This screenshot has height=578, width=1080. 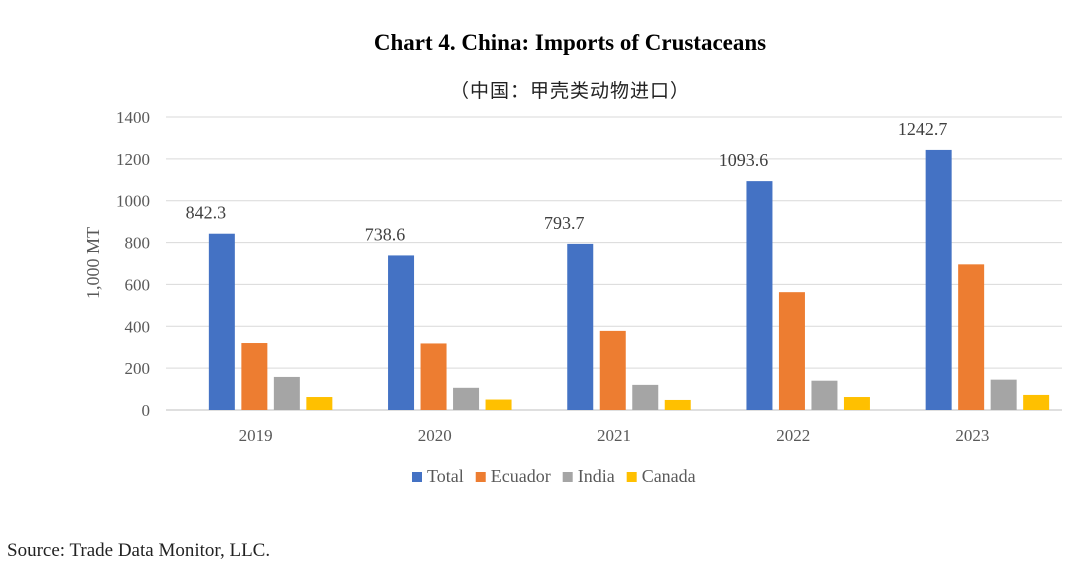 What do you see at coordinates (564, 223) in the screenshot?
I see `data-label: 793.7` at bounding box center [564, 223].